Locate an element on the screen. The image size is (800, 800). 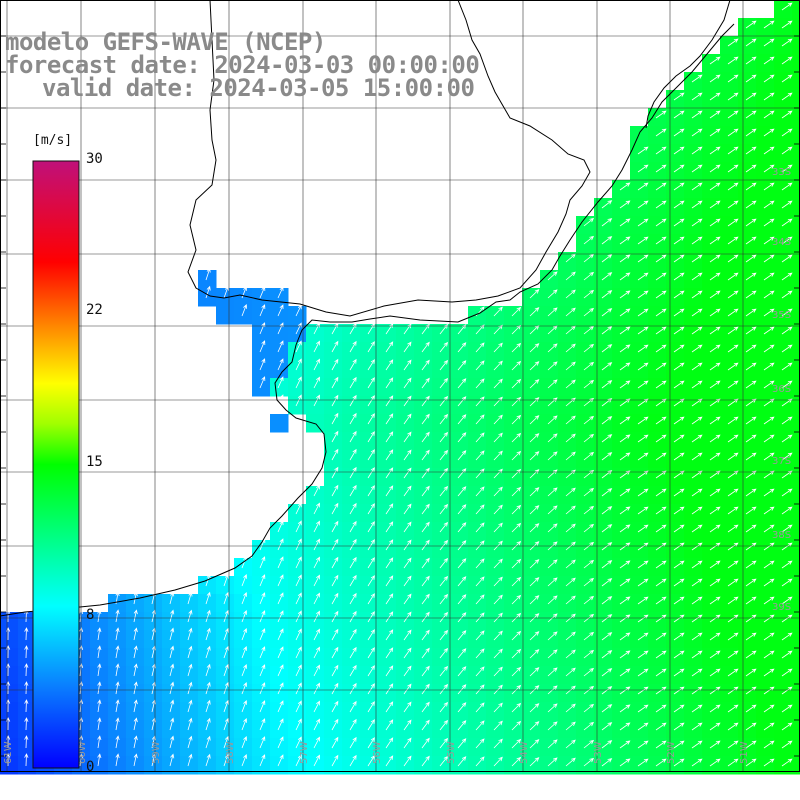
latitude-label: 37S is located at coordinates (781, 461).